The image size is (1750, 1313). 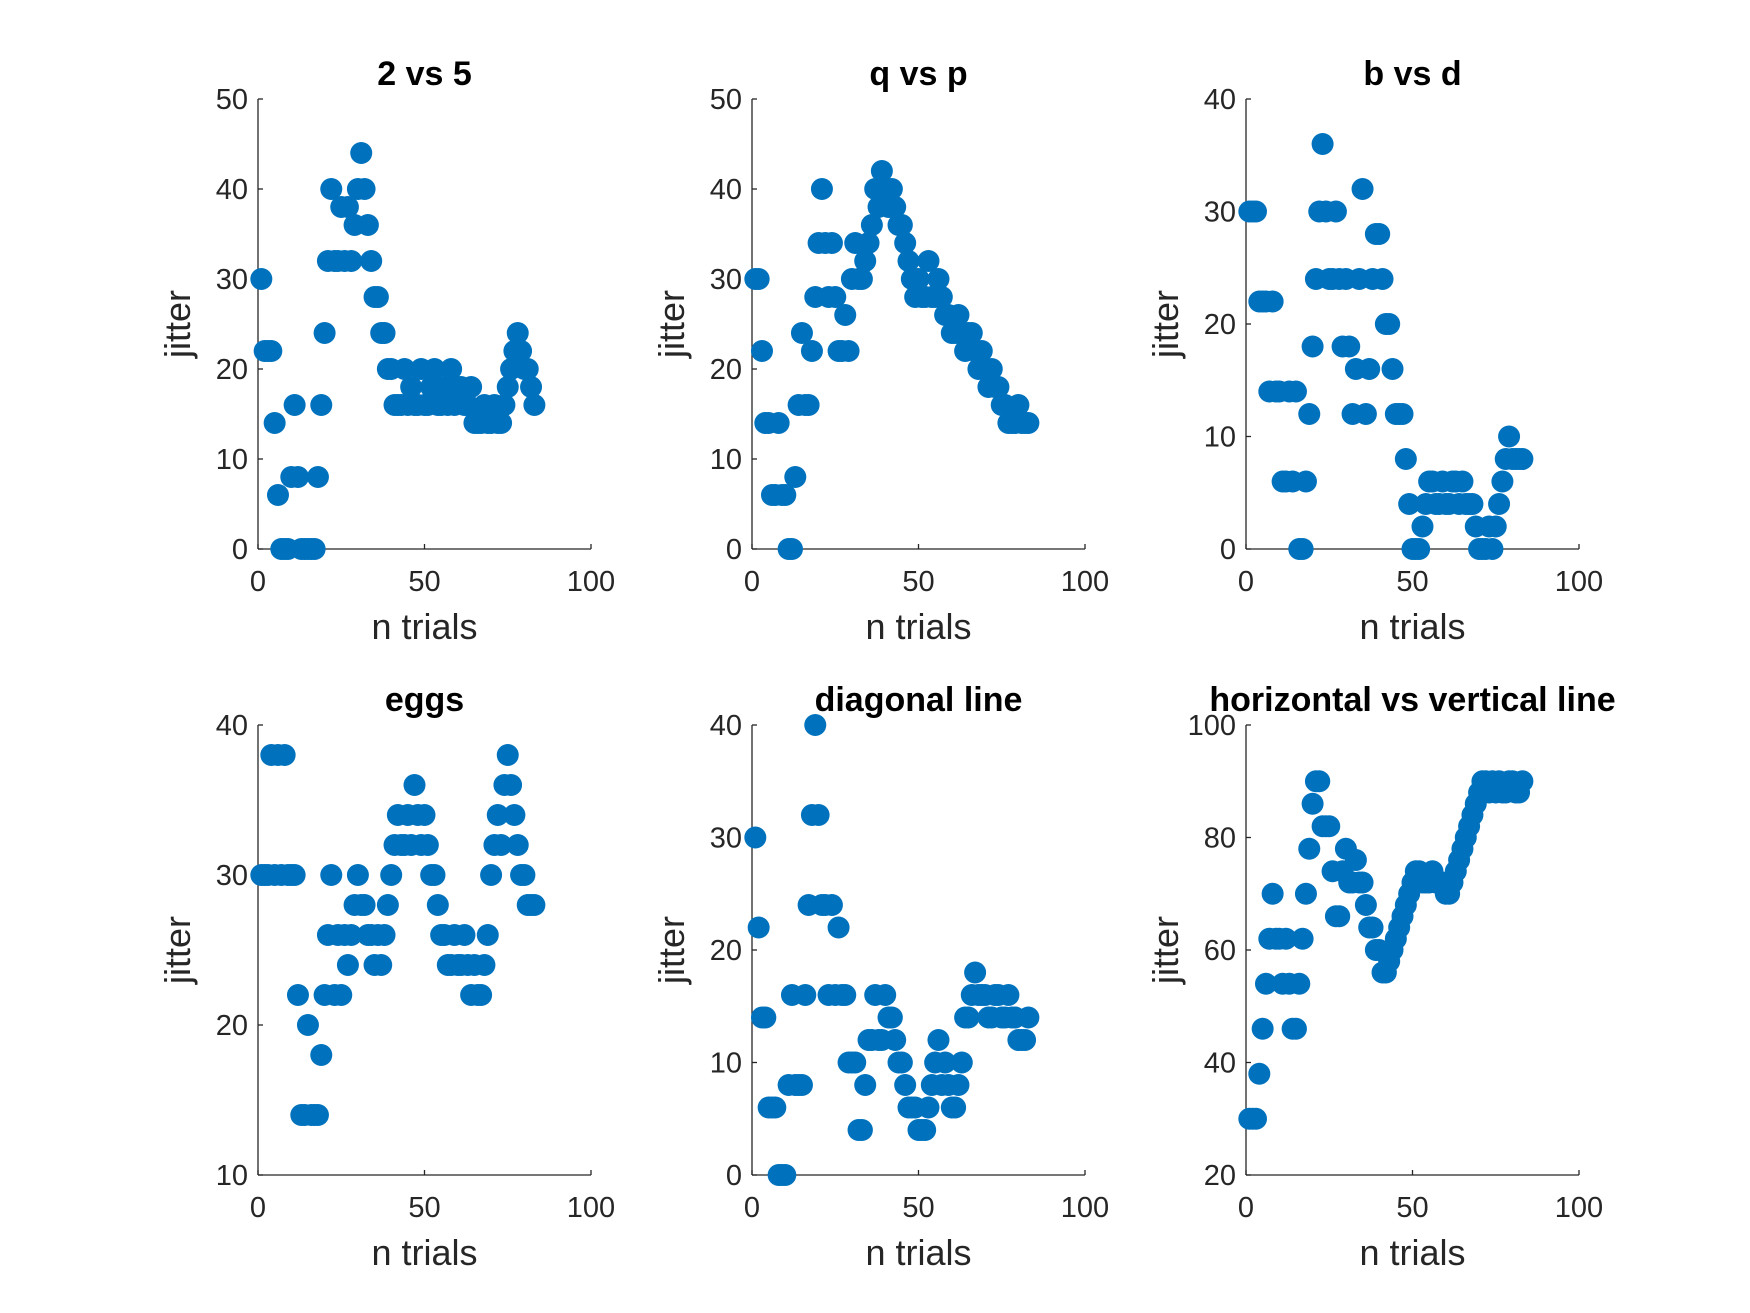 I want to click on y-tick-label: 0, so click(x=734, y=550).